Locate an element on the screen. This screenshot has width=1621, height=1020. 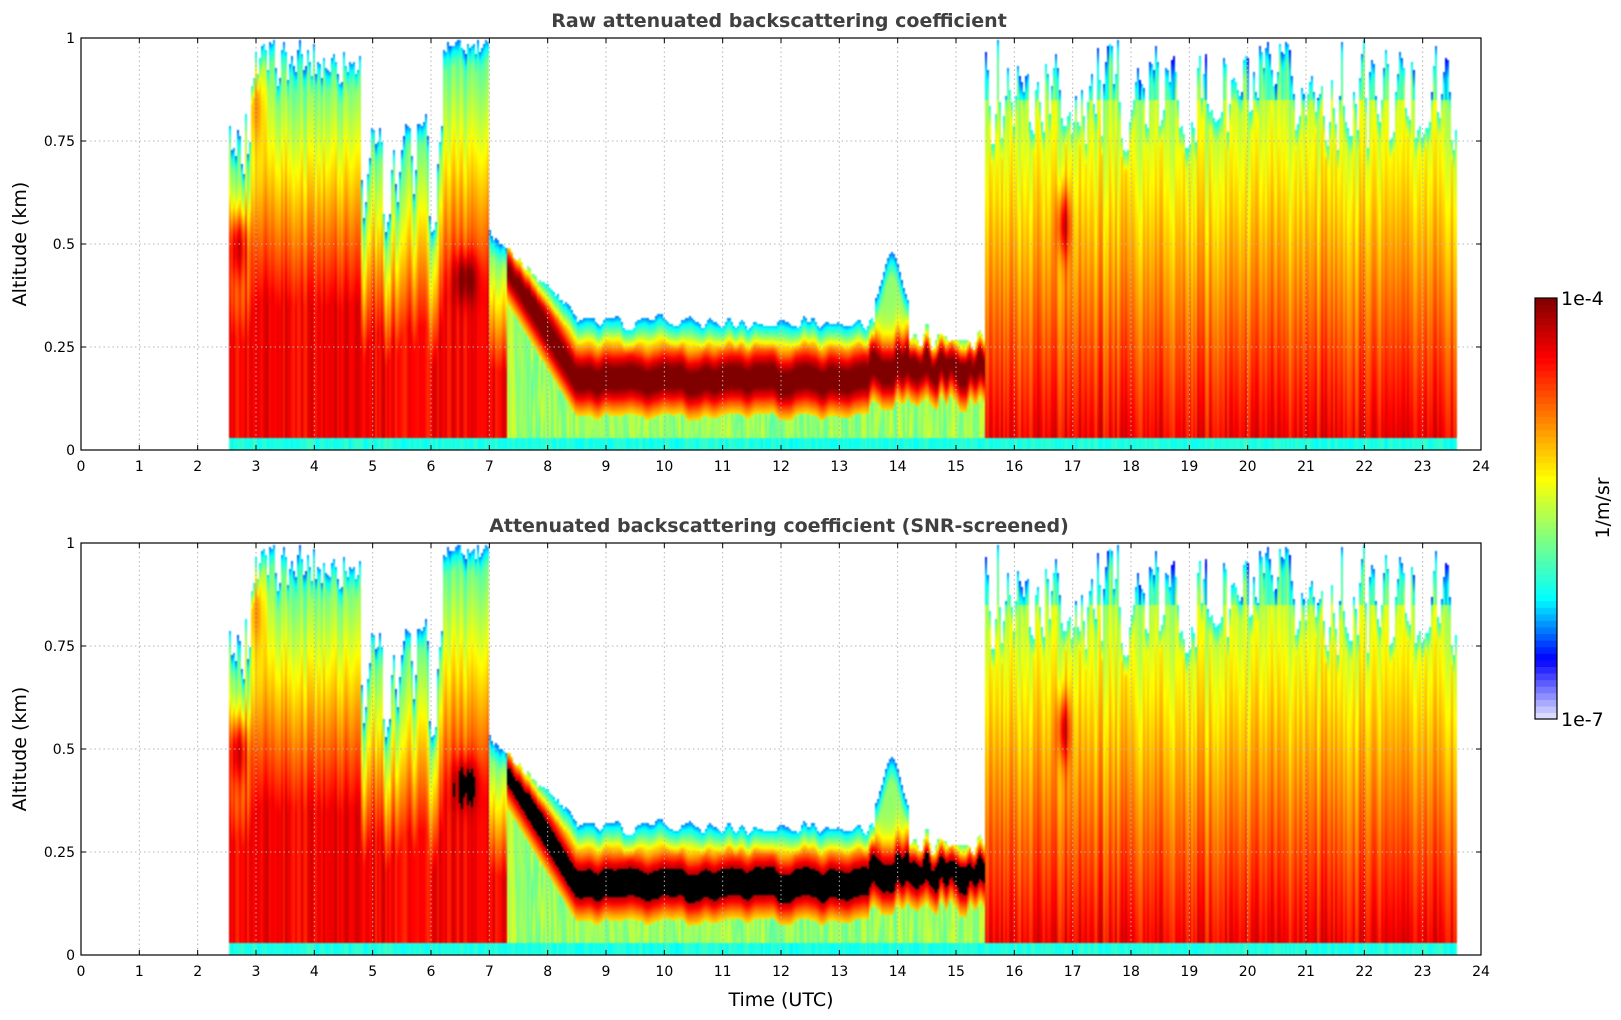
x-tick-label: 5 is located at coordinates (372, 467).